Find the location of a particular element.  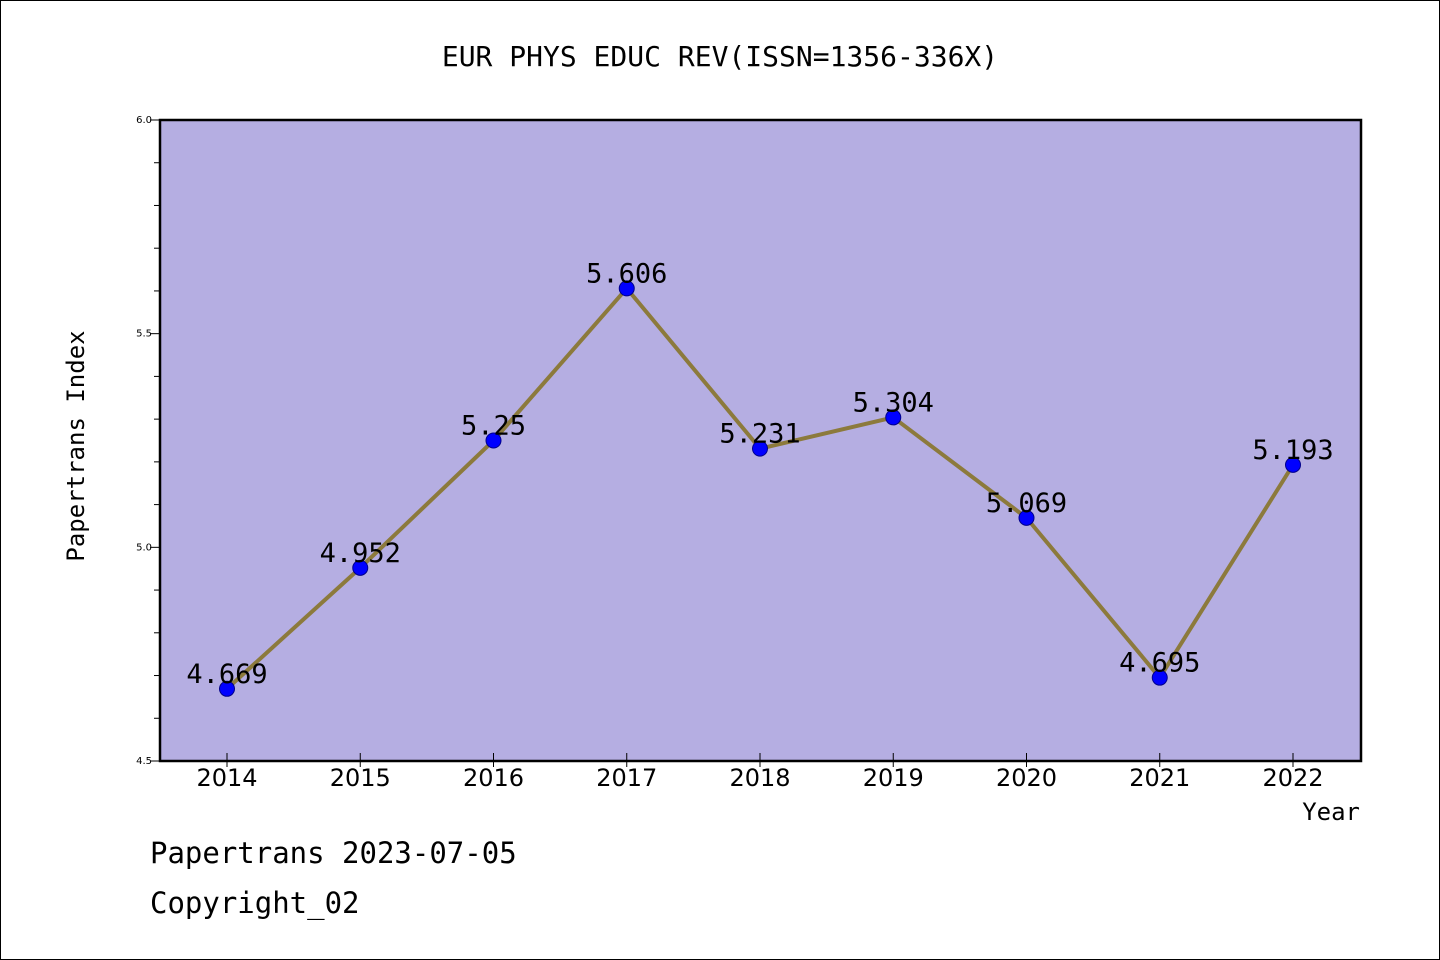

y-axis-ticks: 4.5 5.0 5.5 6.0 is located at coordinates (148, 441).